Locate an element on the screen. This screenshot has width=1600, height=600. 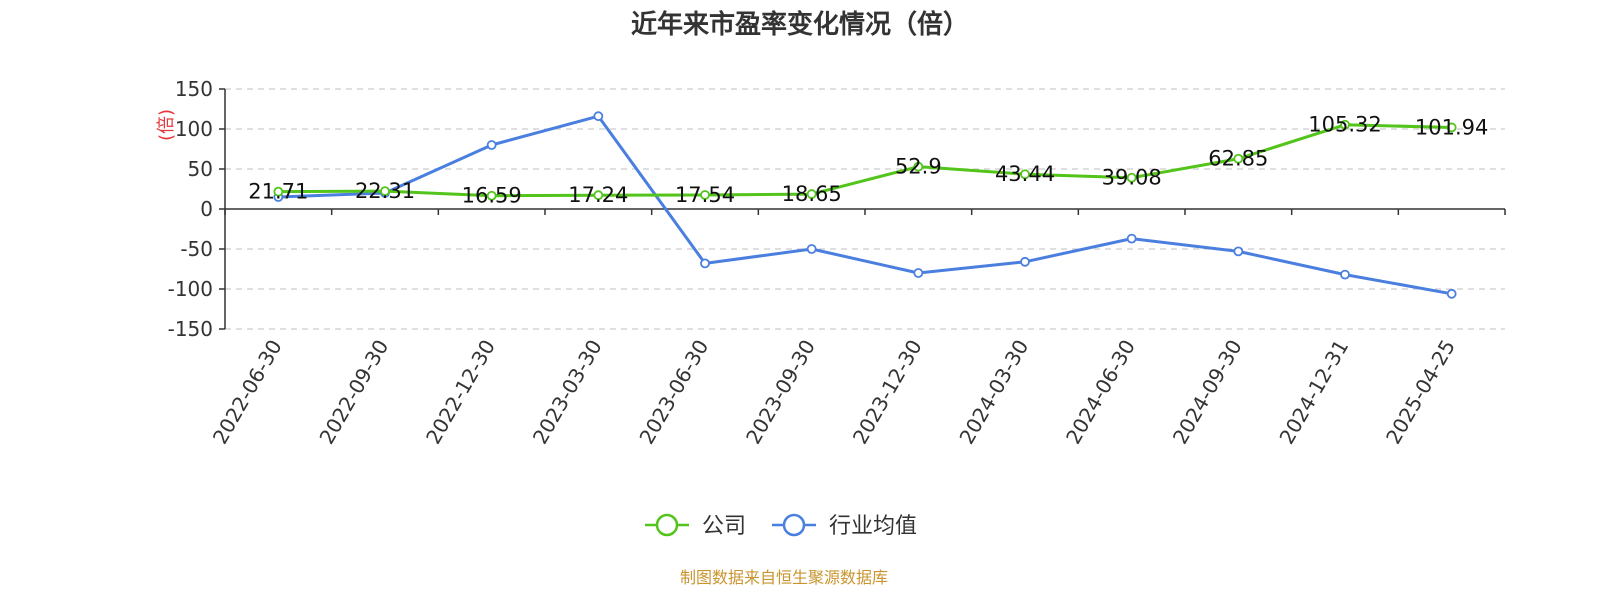
data-label: 39.08 is located at coordinates (1132, 178).